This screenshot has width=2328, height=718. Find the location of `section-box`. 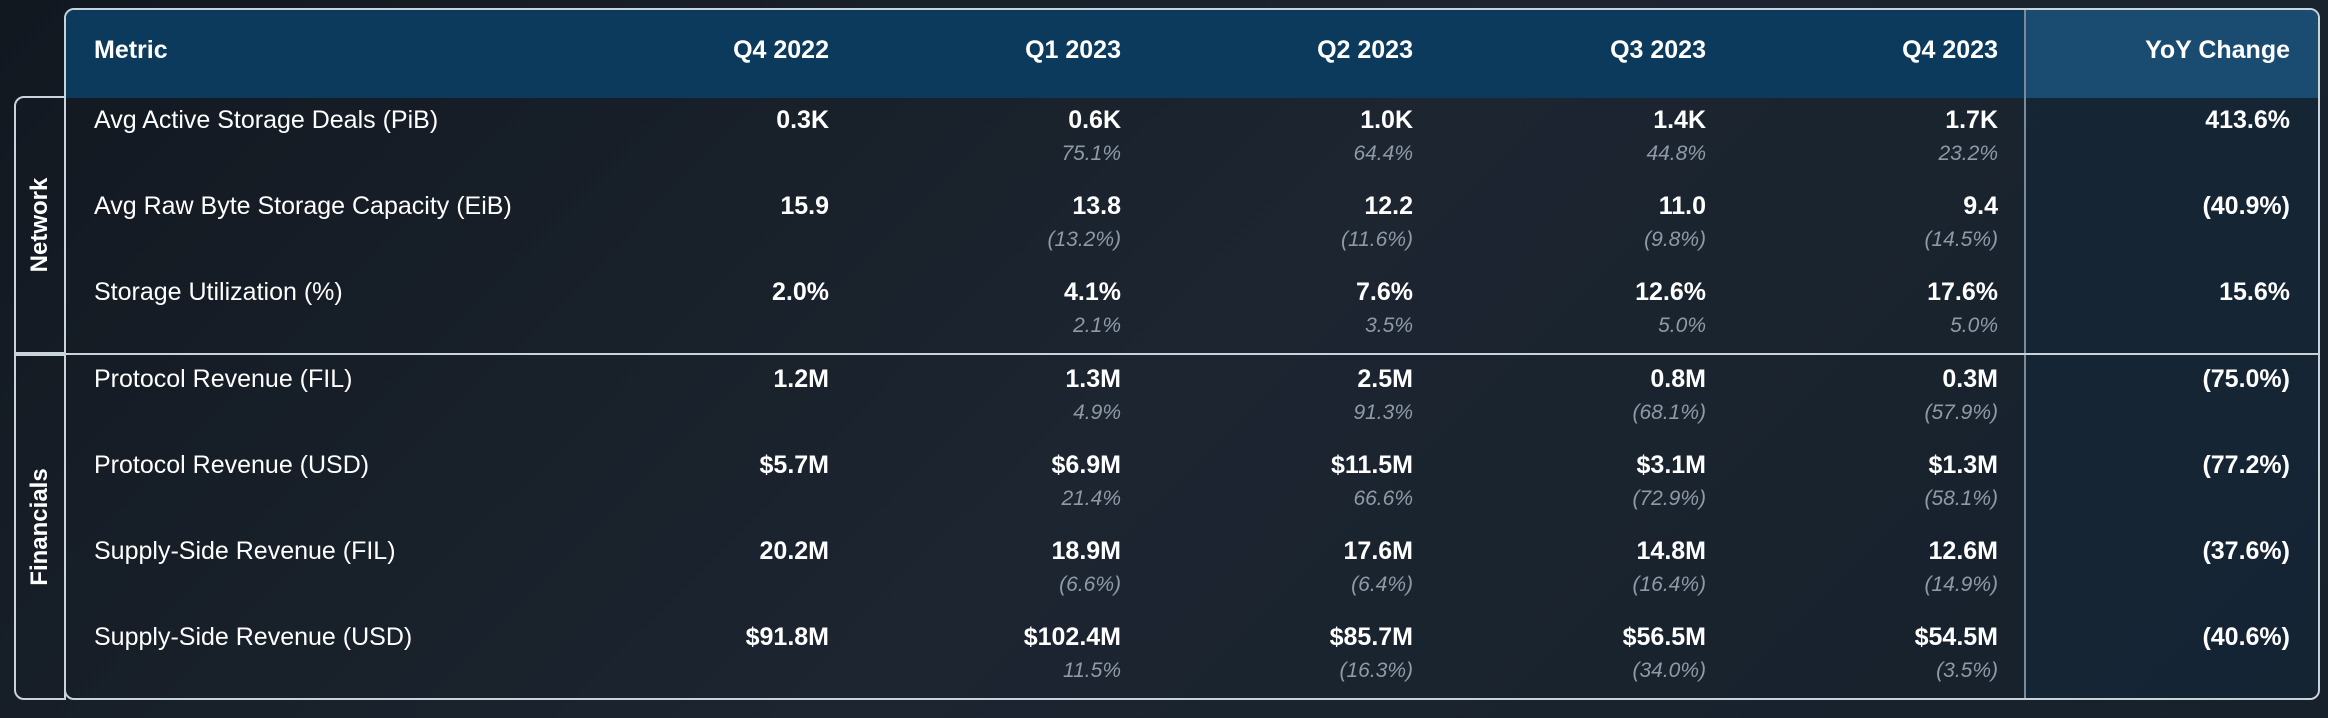

section-box is located at coordinates (40, 527).